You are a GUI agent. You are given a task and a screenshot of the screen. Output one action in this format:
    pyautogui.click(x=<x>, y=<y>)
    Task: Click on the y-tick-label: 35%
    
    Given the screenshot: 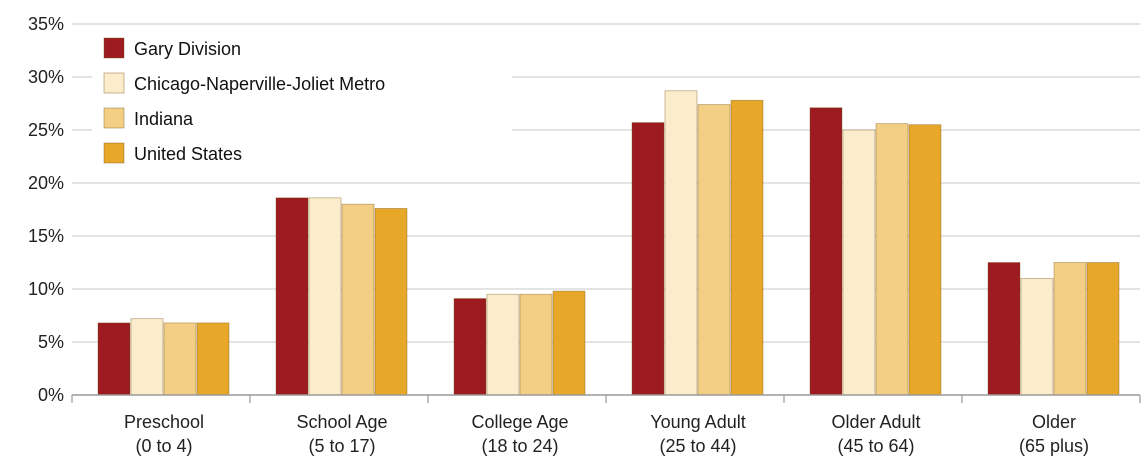 What is the action you would take?
    pyautogui.click(x=46, y=24)
    